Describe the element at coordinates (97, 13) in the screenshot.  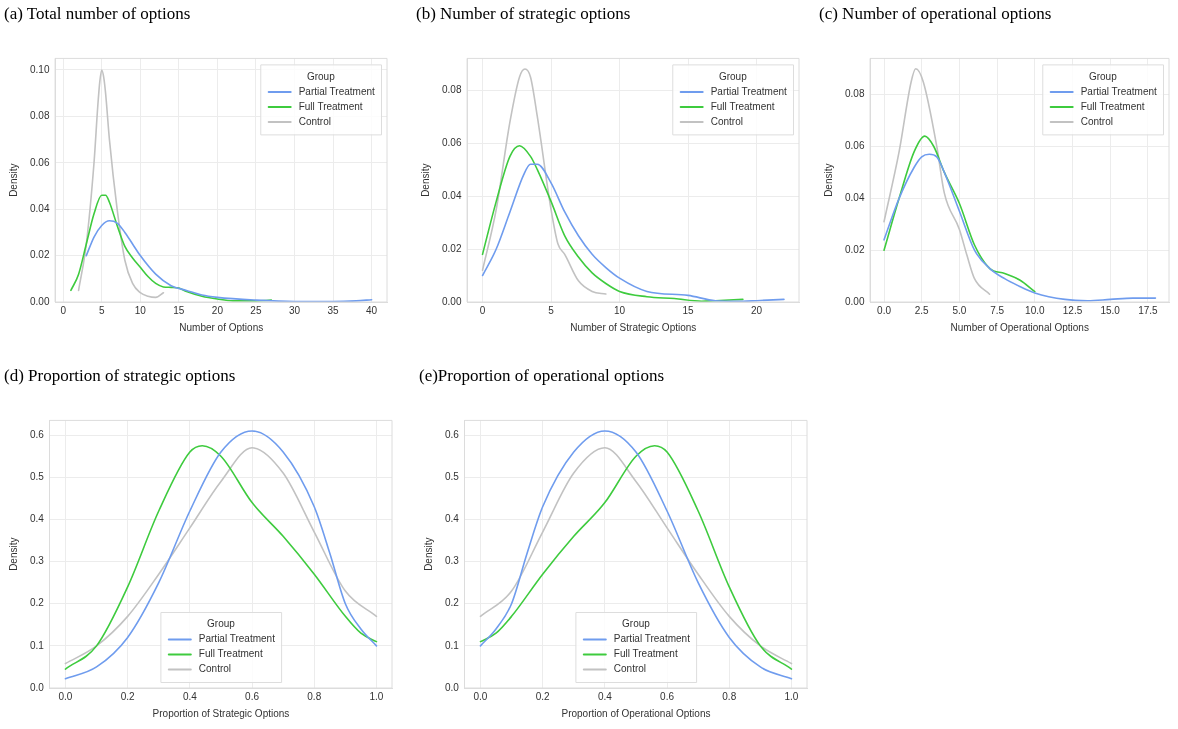
I see `chart-title: (a) Total number of options` at that location.